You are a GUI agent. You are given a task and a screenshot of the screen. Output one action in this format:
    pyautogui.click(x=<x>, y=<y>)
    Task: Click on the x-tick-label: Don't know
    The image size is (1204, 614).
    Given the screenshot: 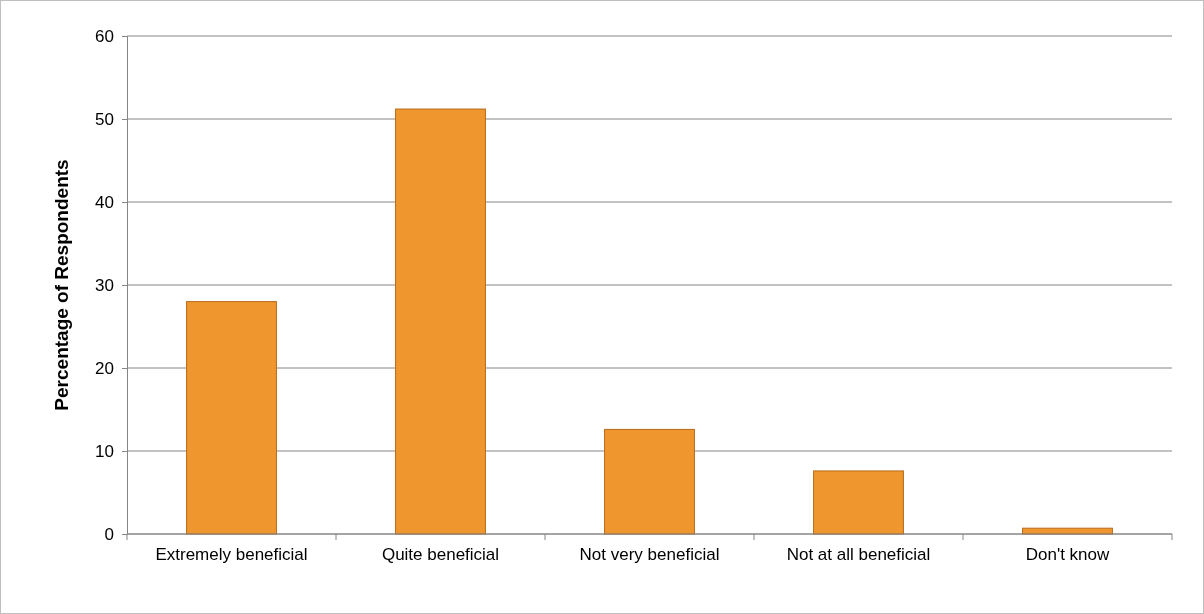 What is the action you would take?
    pyautogui.click(x=1067, y=554)
    